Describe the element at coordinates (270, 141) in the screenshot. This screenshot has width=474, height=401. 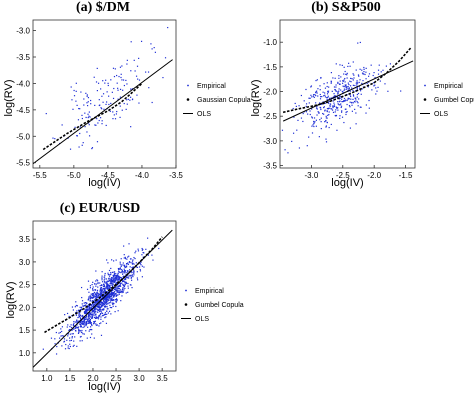
I see `y-tick-label: -3.0` at that location.